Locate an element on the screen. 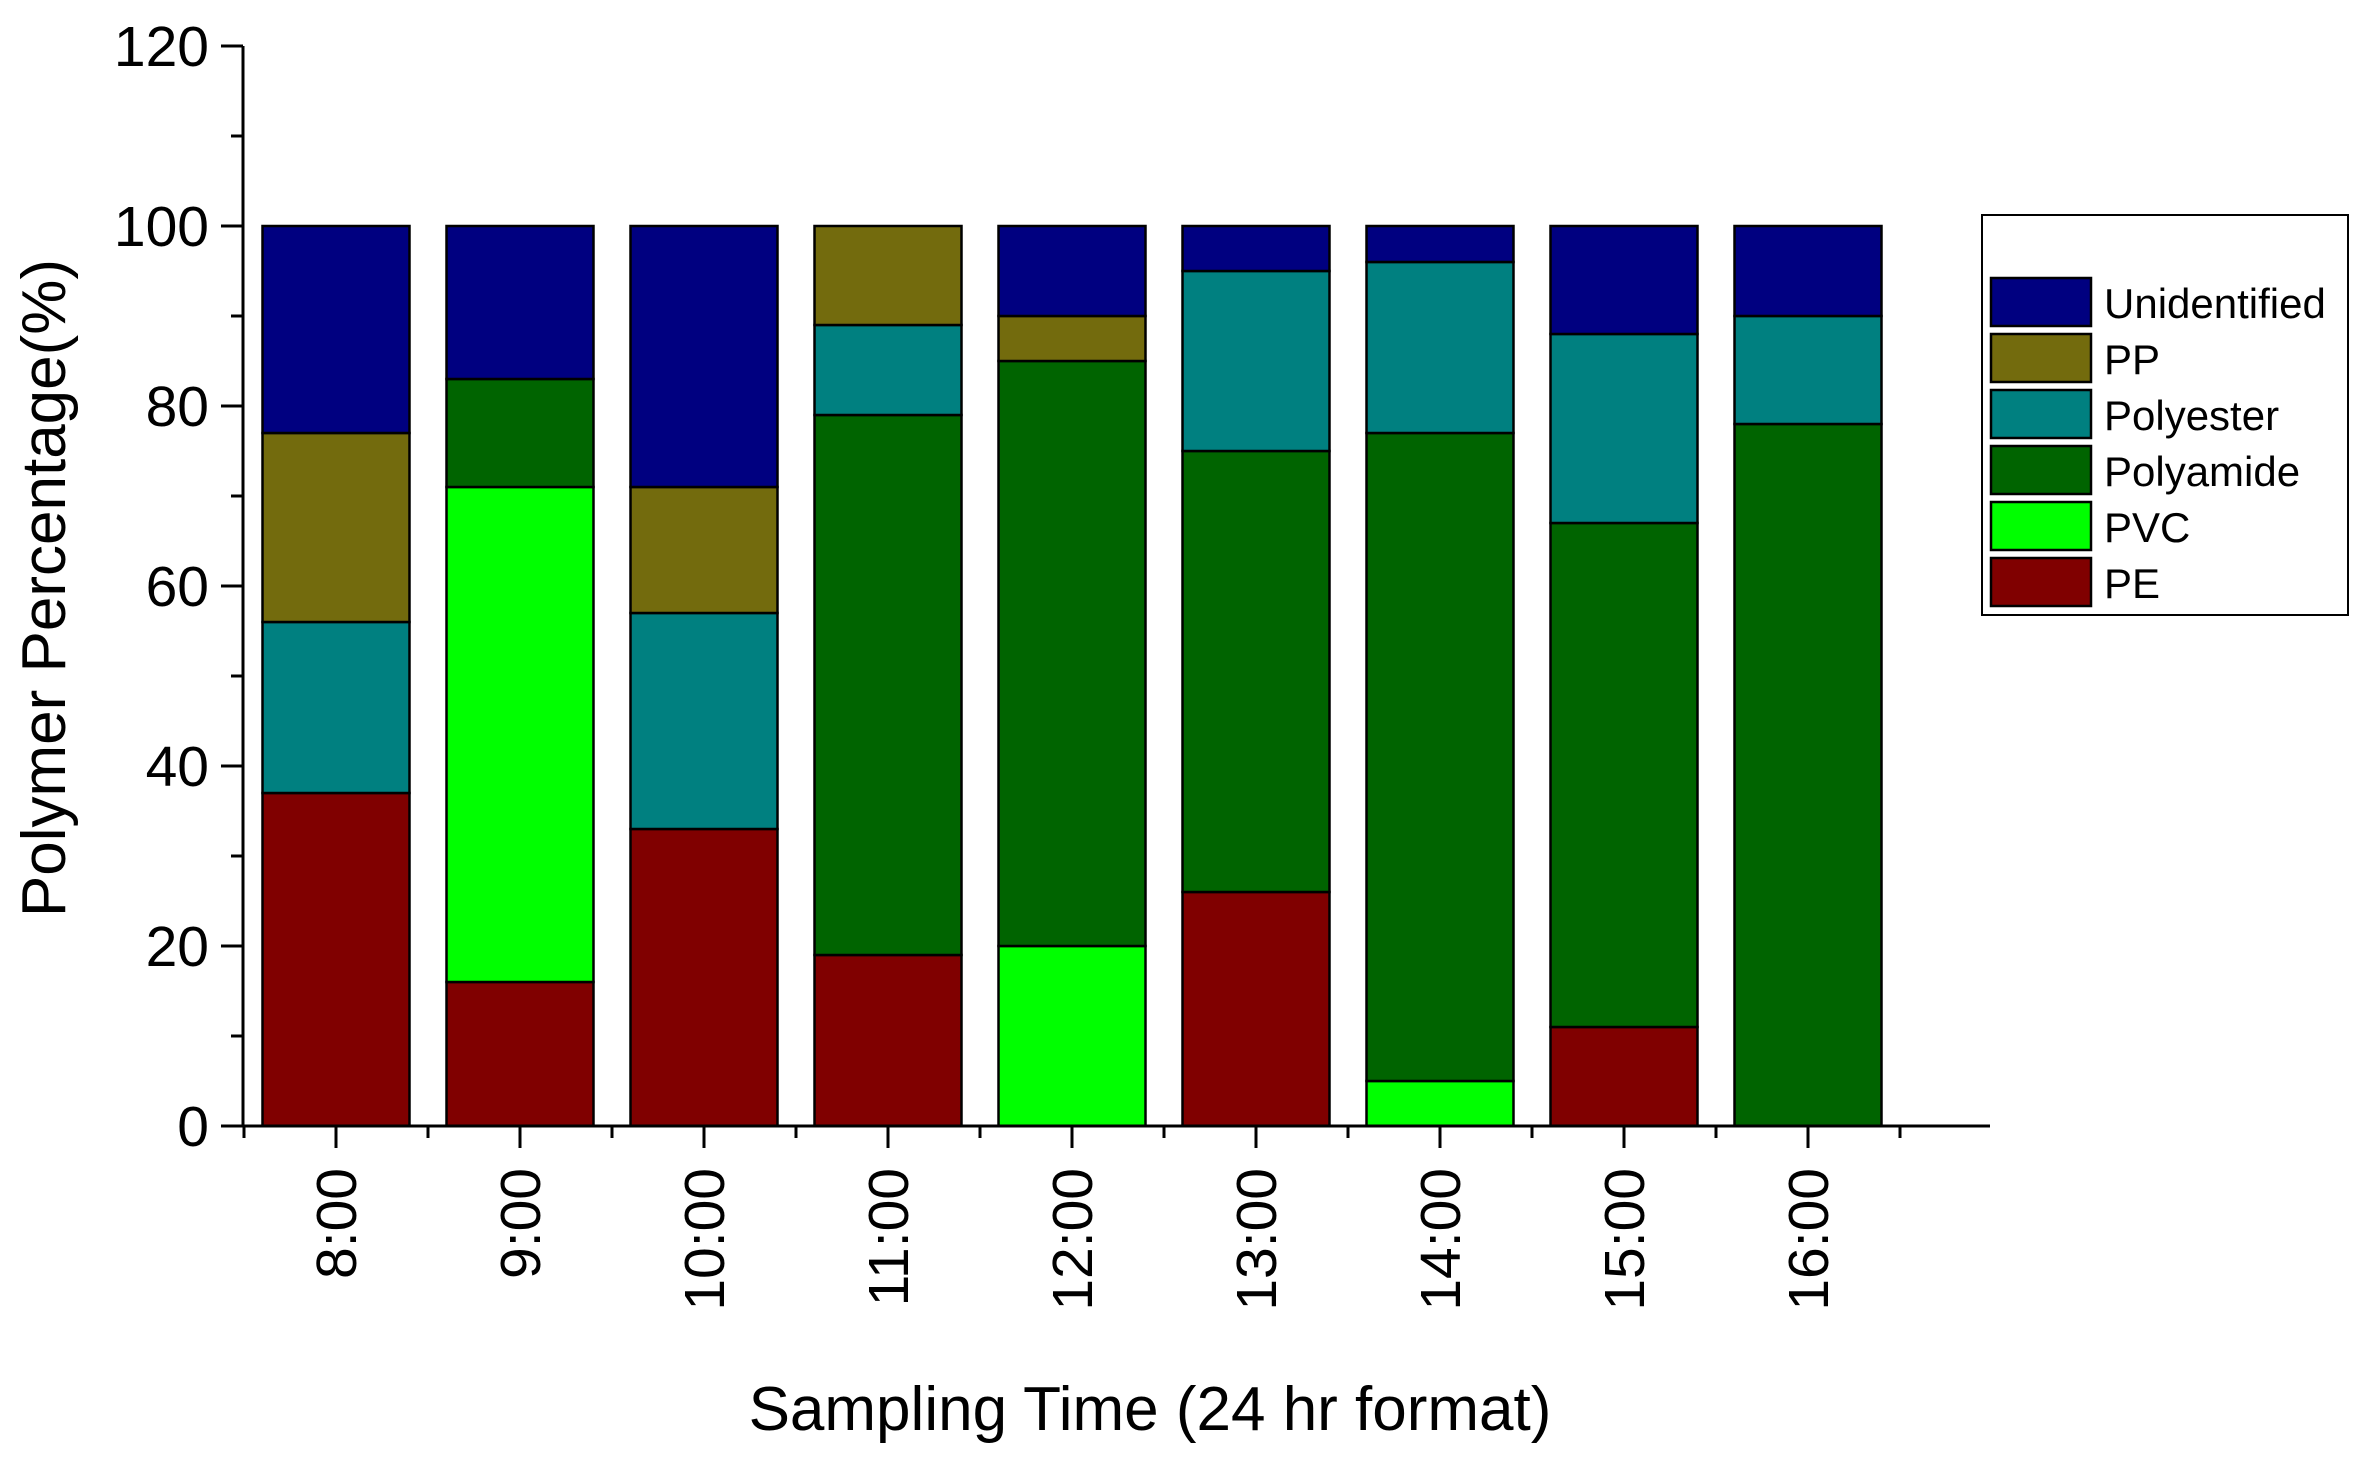 This screenshot has width=2362, height=1460. legend-label-pp: PP is located at coordinates (2132, 359).